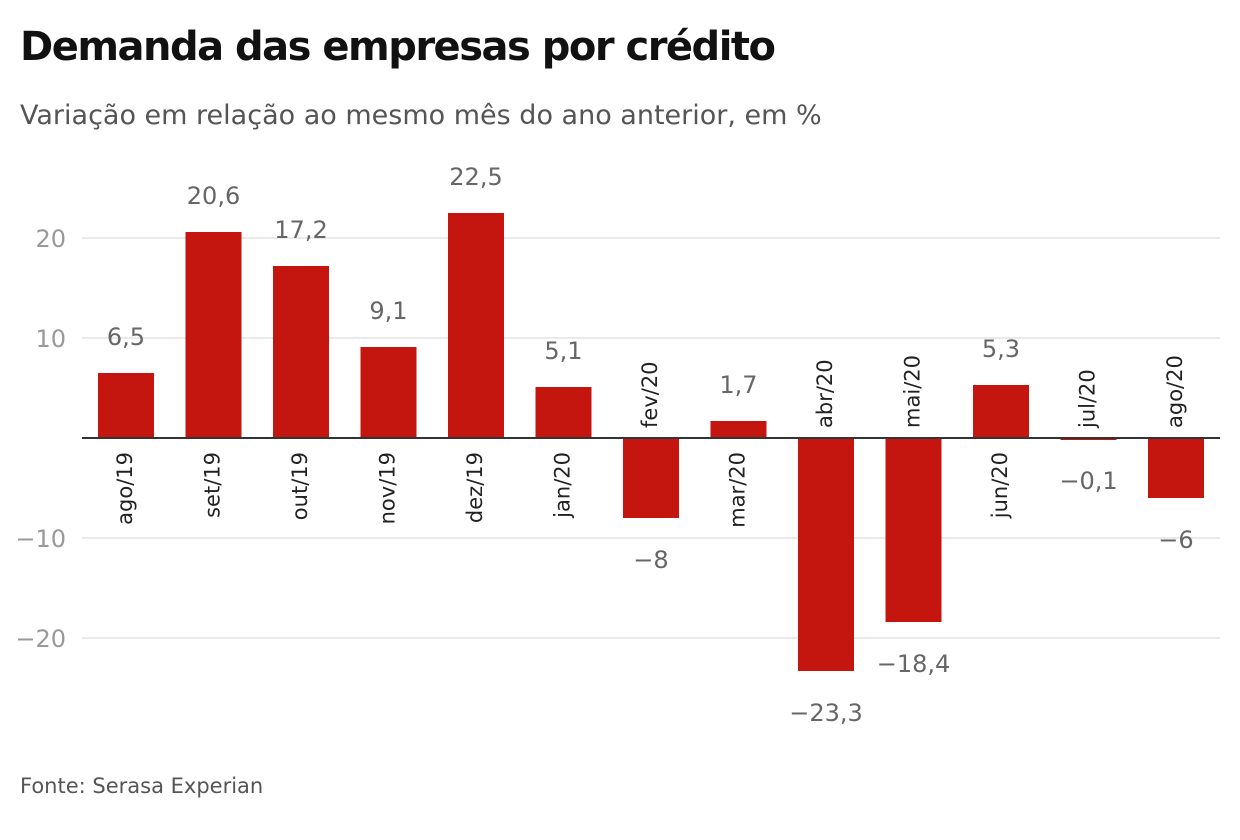  I want to click on data-label: 5,3, so click(1001, 349).